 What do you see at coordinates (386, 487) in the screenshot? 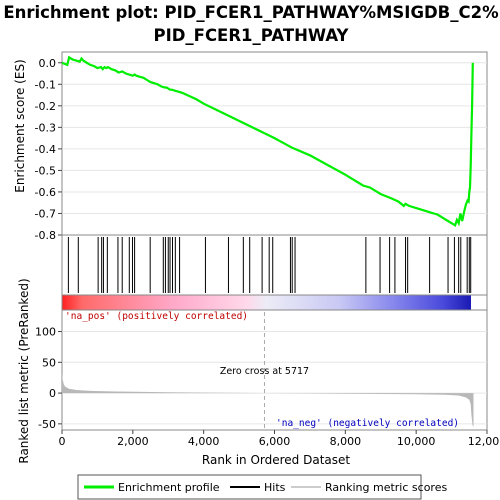
I see `legend-ranking-metric-label: Ranking metric scores` at bounding box center [386, 487].